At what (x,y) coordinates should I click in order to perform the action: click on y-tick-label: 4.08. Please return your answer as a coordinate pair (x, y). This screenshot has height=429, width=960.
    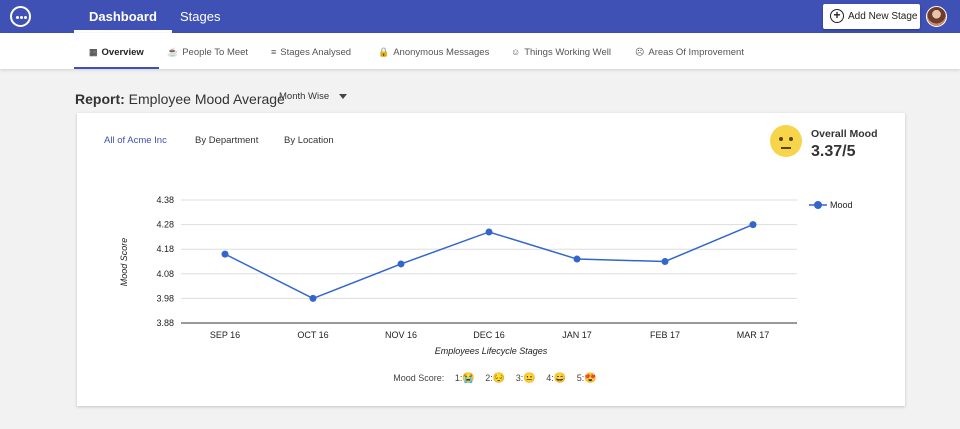
    Looking at the image, I should click on (165, 274).